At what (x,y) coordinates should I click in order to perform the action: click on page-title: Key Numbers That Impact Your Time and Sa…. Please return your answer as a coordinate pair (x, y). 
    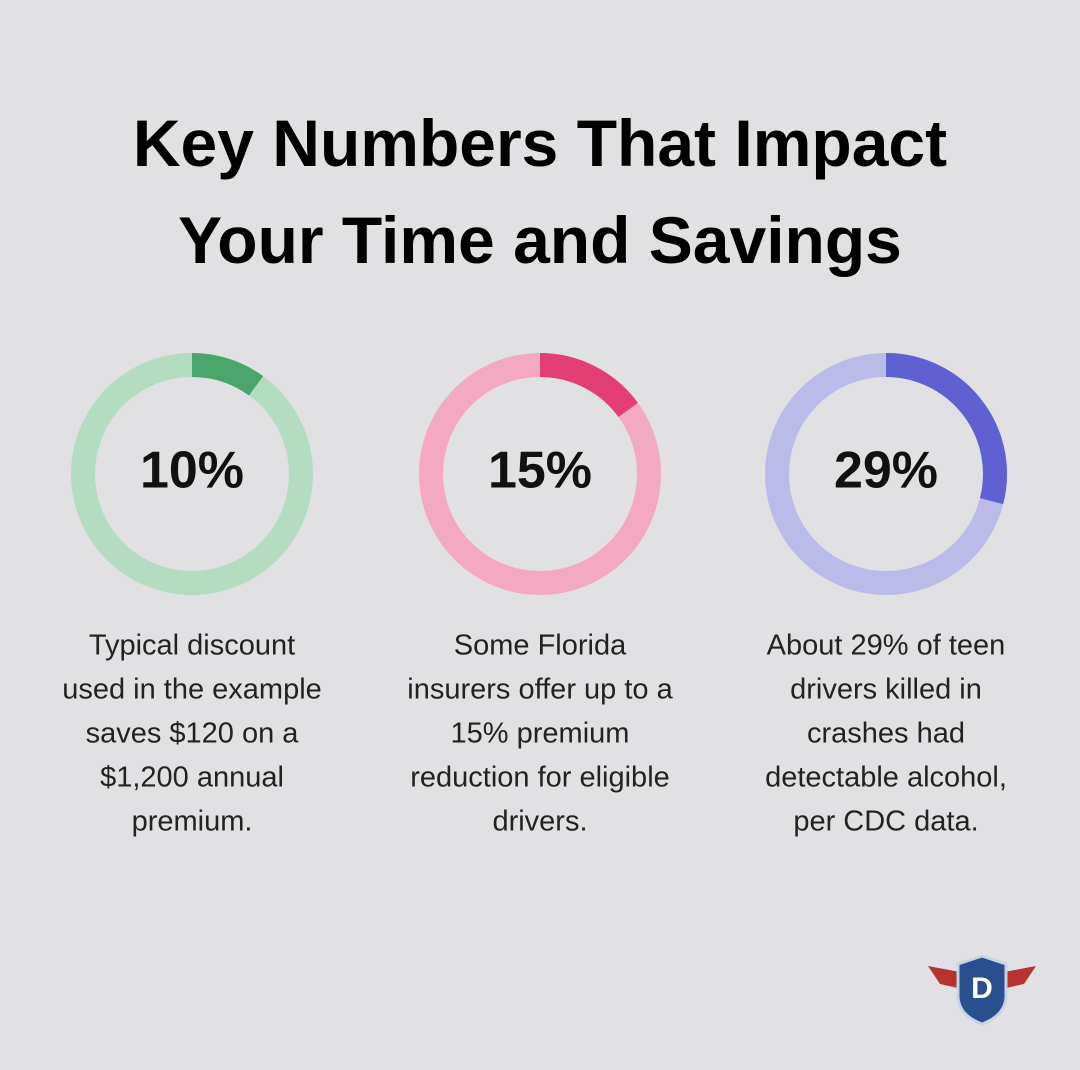
    Looking at the image, I should click on (540, 191).